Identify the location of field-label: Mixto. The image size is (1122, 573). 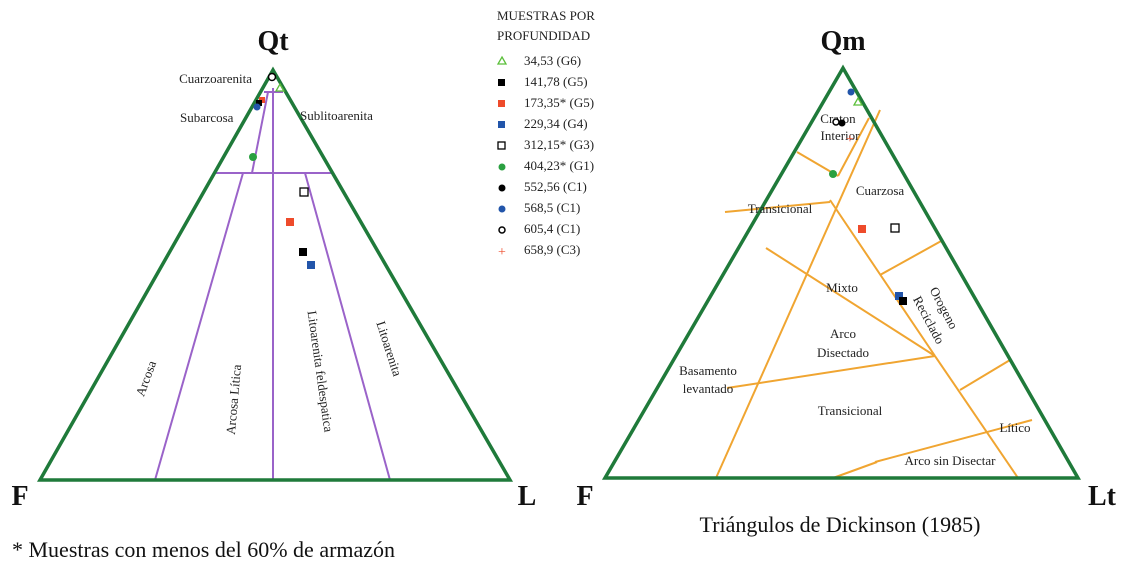
(842, 287).